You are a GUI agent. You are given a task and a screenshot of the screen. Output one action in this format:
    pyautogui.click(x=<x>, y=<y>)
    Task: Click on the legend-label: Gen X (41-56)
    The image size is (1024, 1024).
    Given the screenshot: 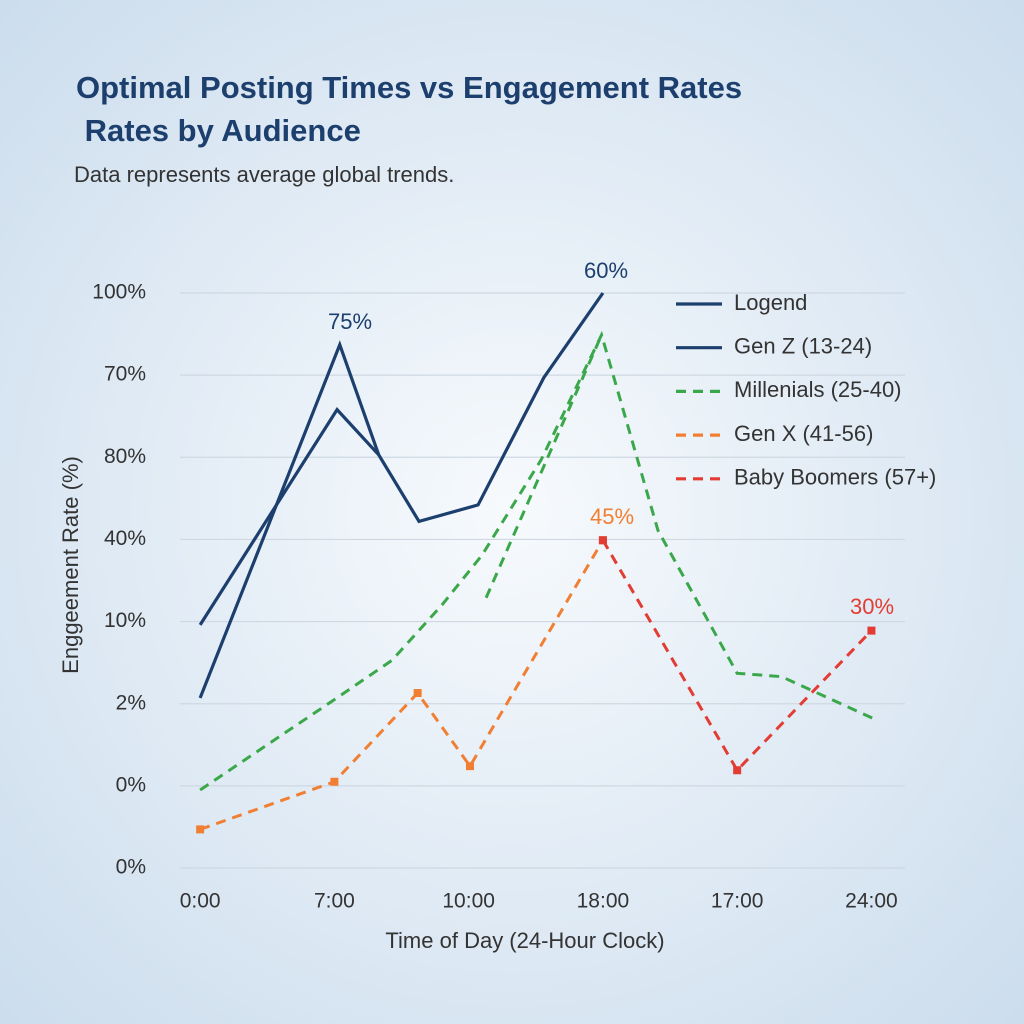 What is the action you would take?
    pyautogui.click(x=803, y=433)
    